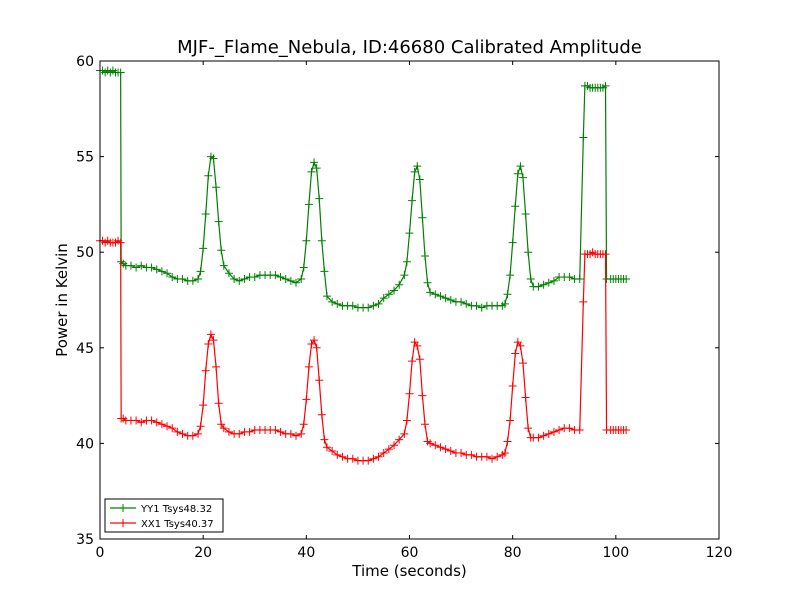 This screenshot has width=800, height=604. What do you see at coordinates (85, 253) in the screenshot?
I see `y-tick-label: 50` at bounding box center [85, 253].